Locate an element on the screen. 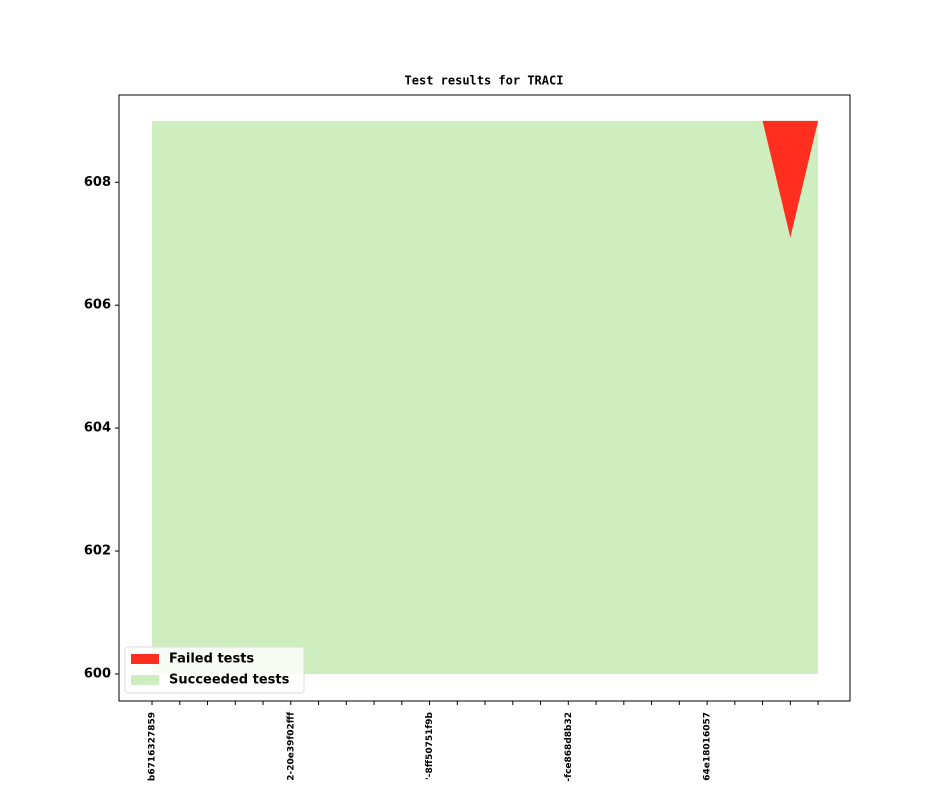  legend-label: Failed tests is located at coordinates (211, 659).